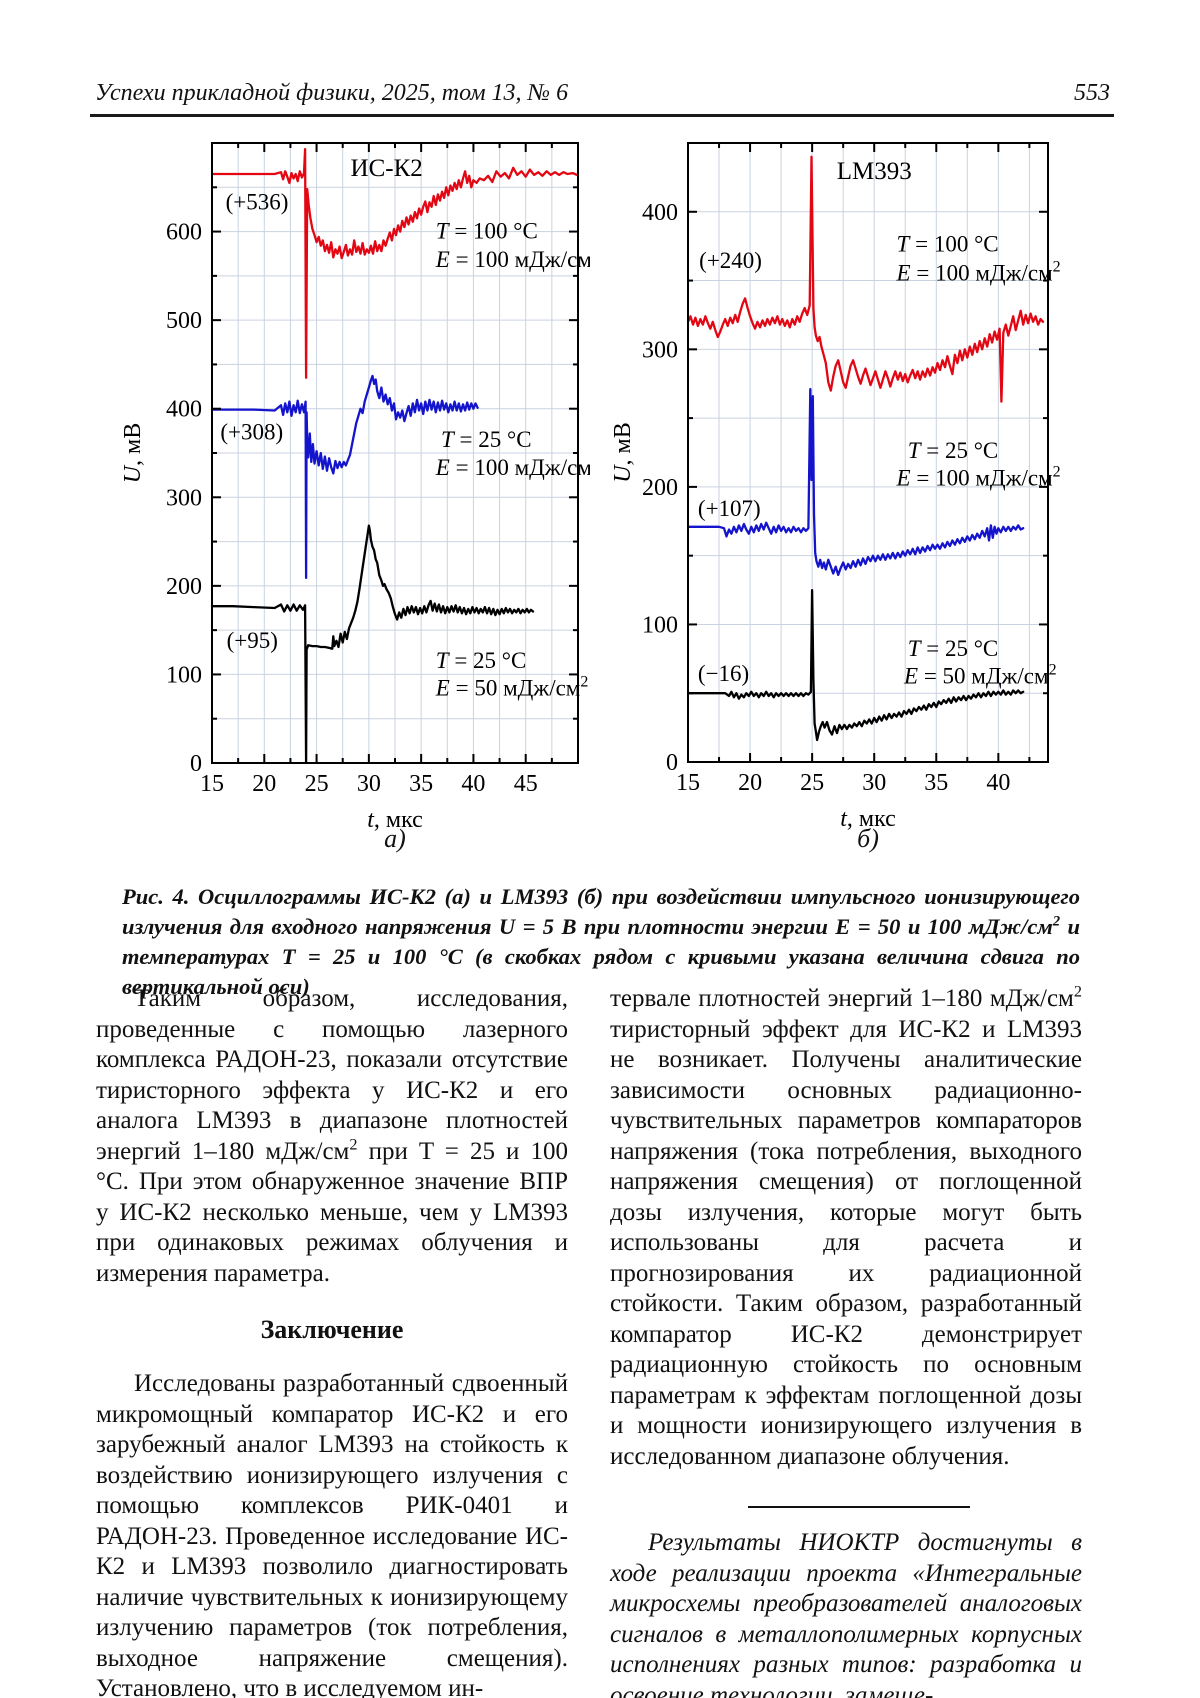 The height and width of the screenshot is (1698, 1200). What do you see at coordinates (868, 838) in the screenshot?
I see `panel-letter-b: б)` at bounding box center [868, 838].